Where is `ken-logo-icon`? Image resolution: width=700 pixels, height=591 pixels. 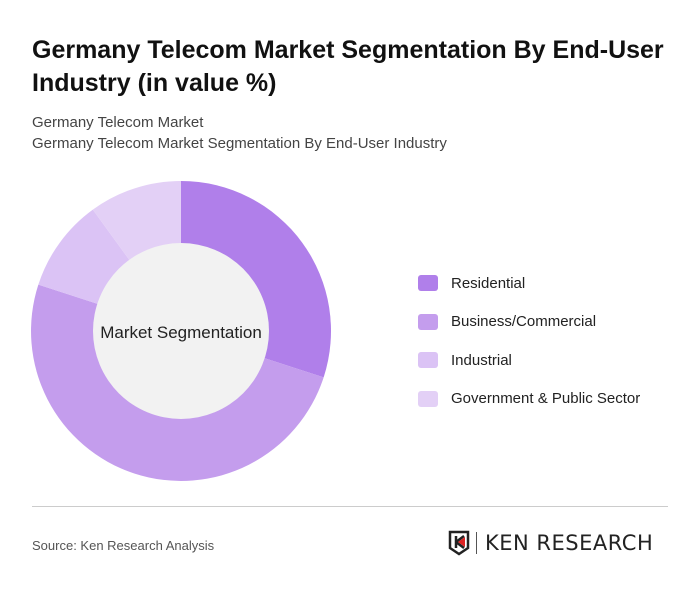
ken-logo-icon is located at coordinates (459, 543).